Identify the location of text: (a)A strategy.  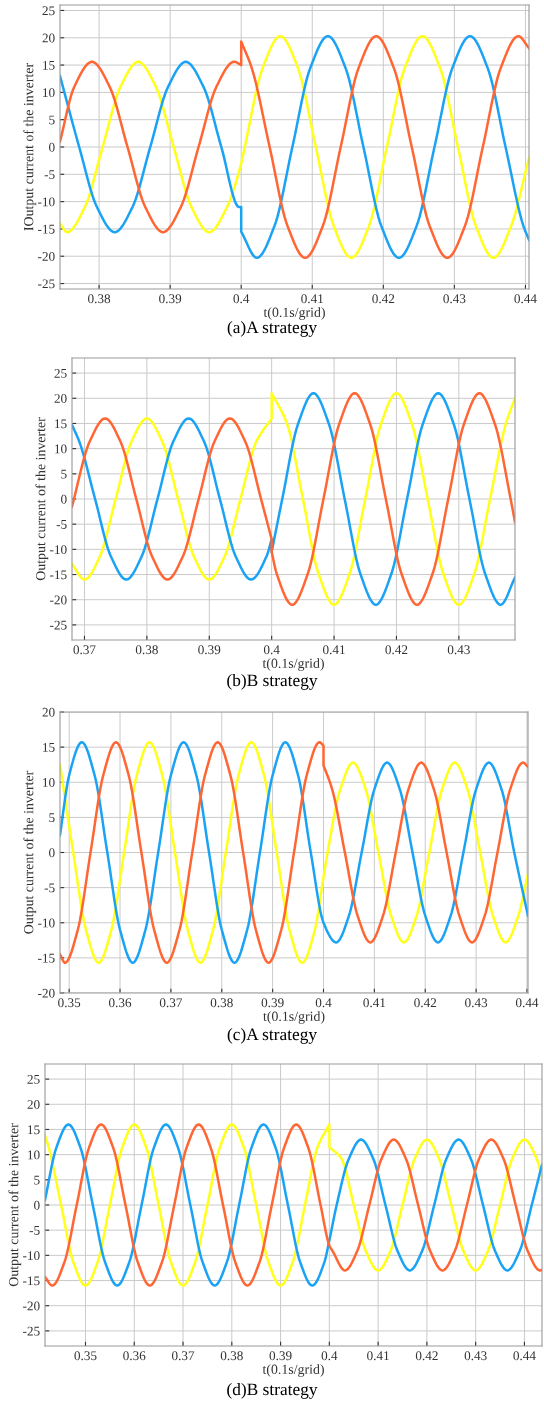
(272, 329).